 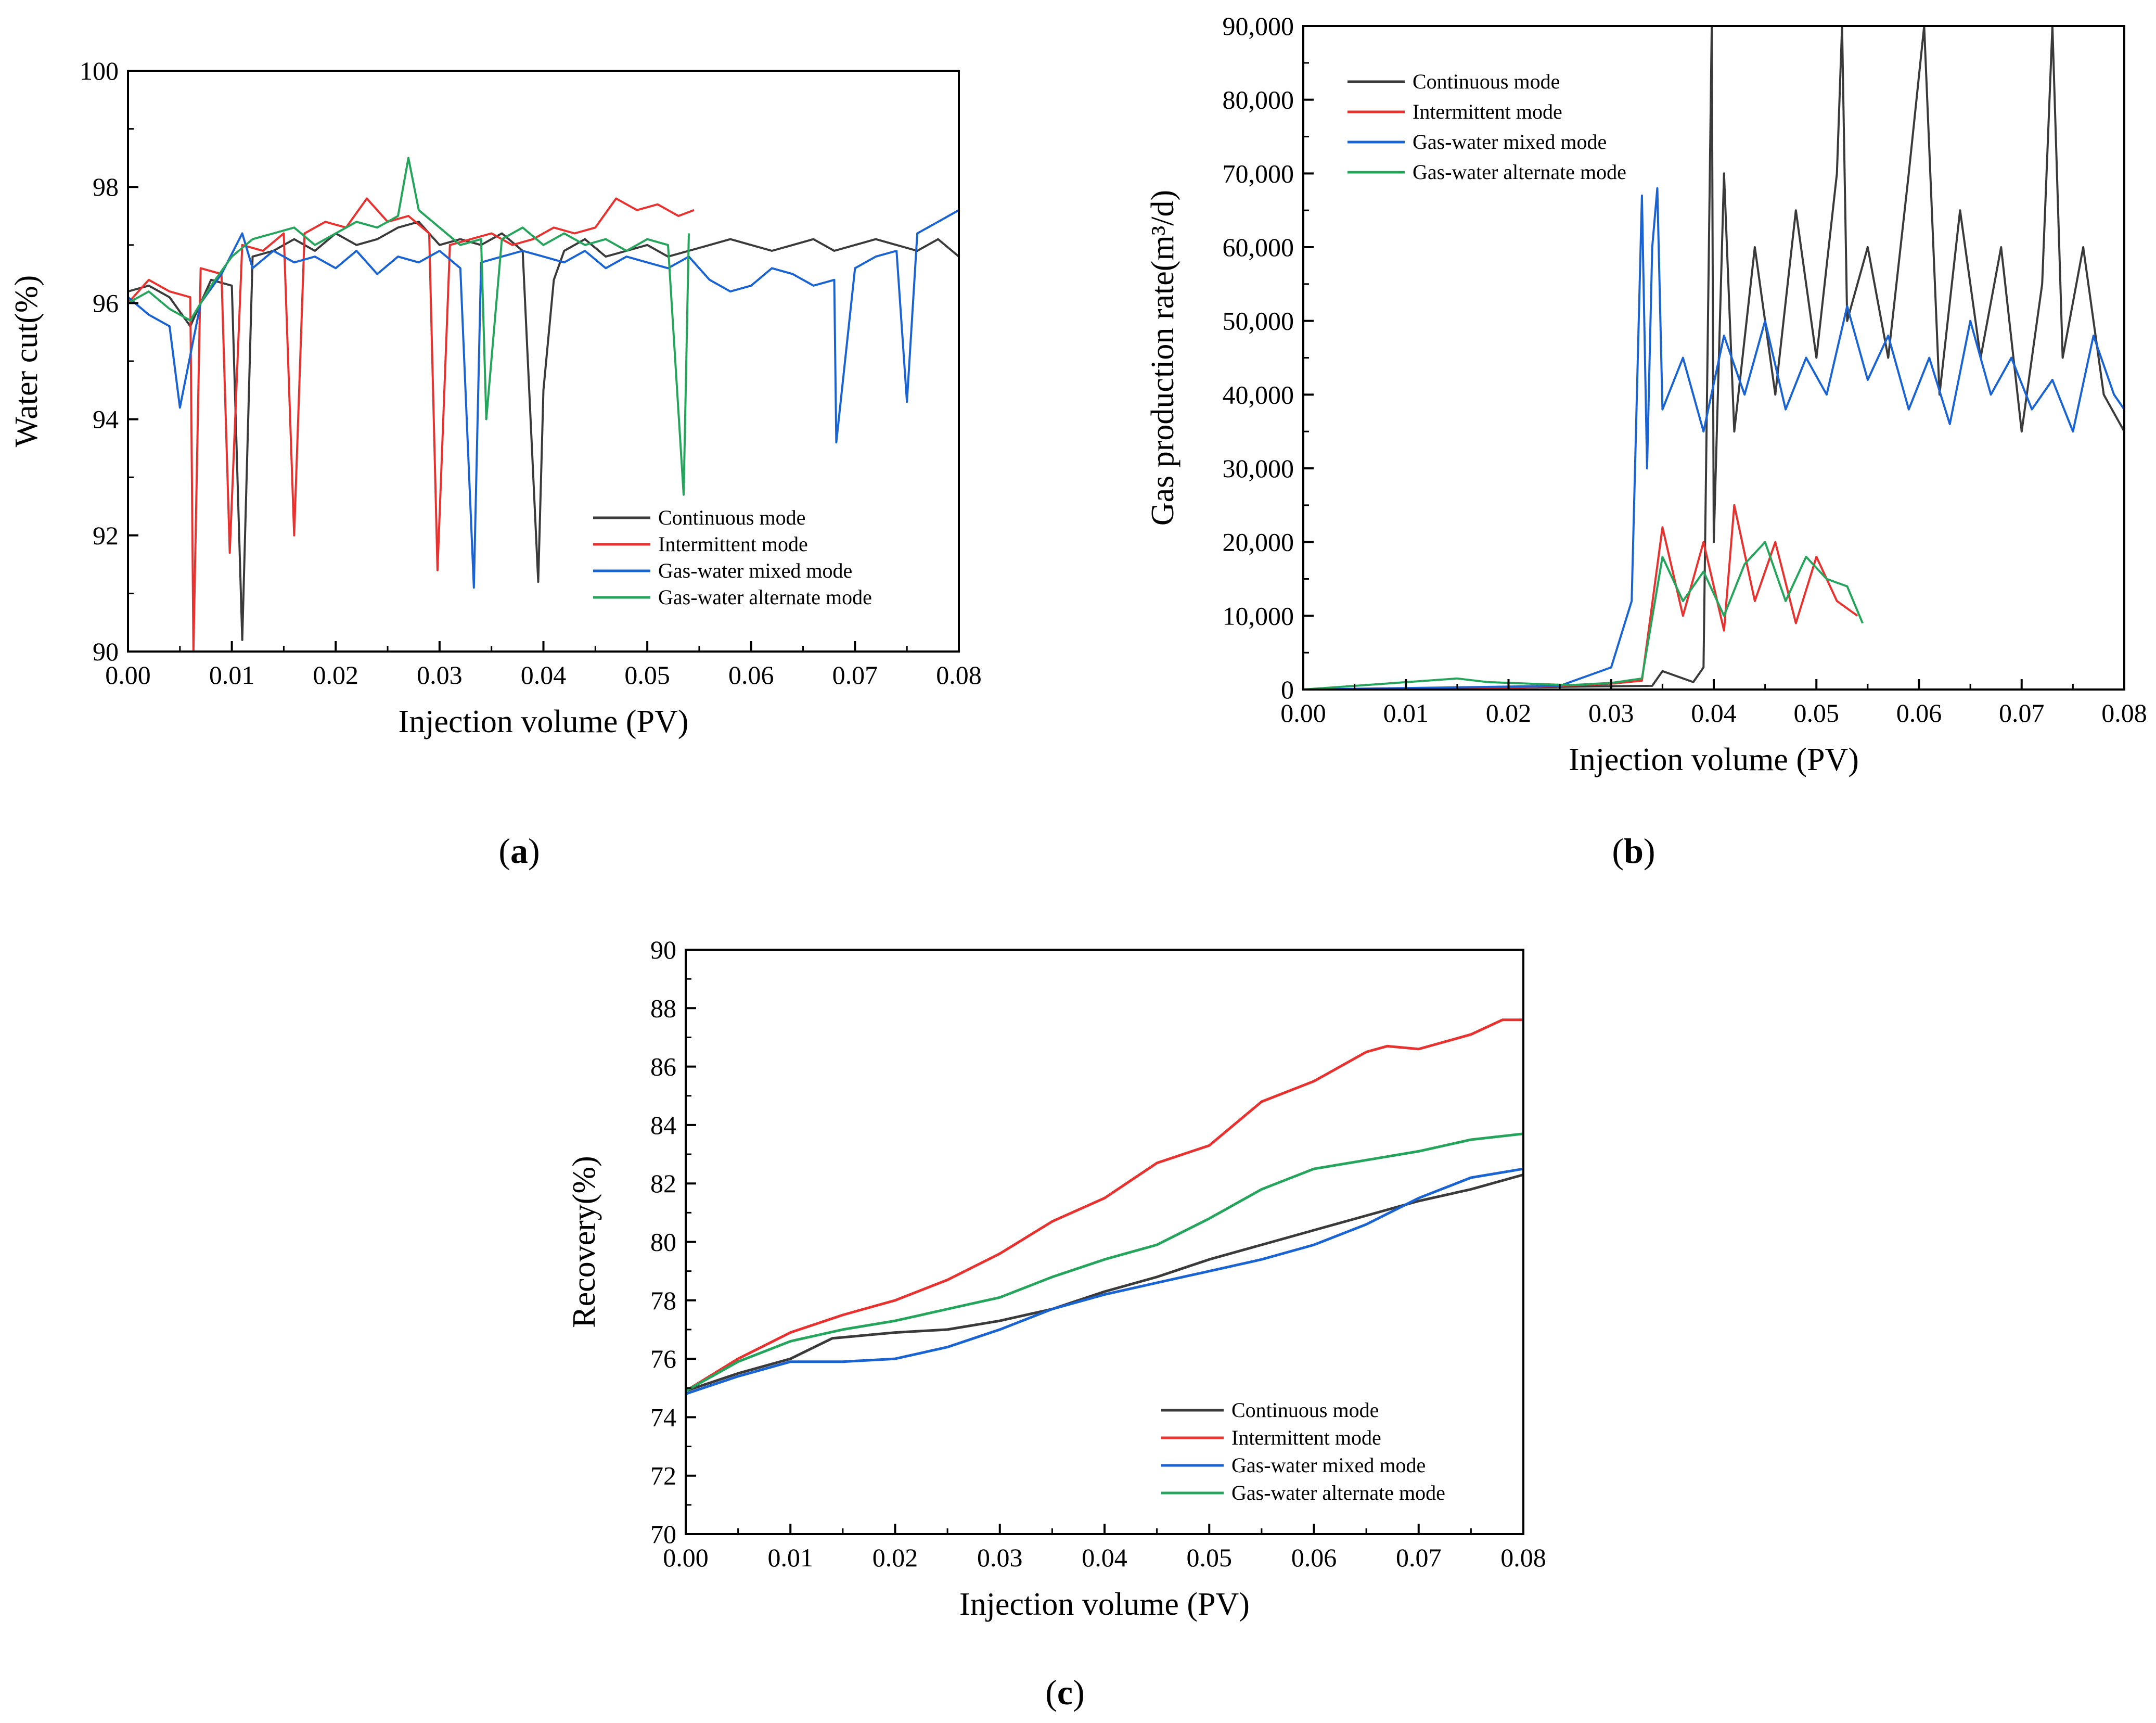 I want to click on y-axis-title: Gas production rate(m³/d), so click(x=1162, y=358).